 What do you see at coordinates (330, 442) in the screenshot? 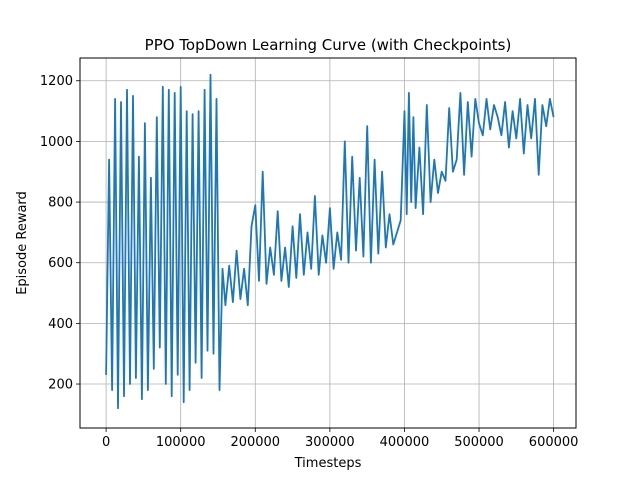
I see `x-tick-label: 300000` at bounding box center [330, 442].